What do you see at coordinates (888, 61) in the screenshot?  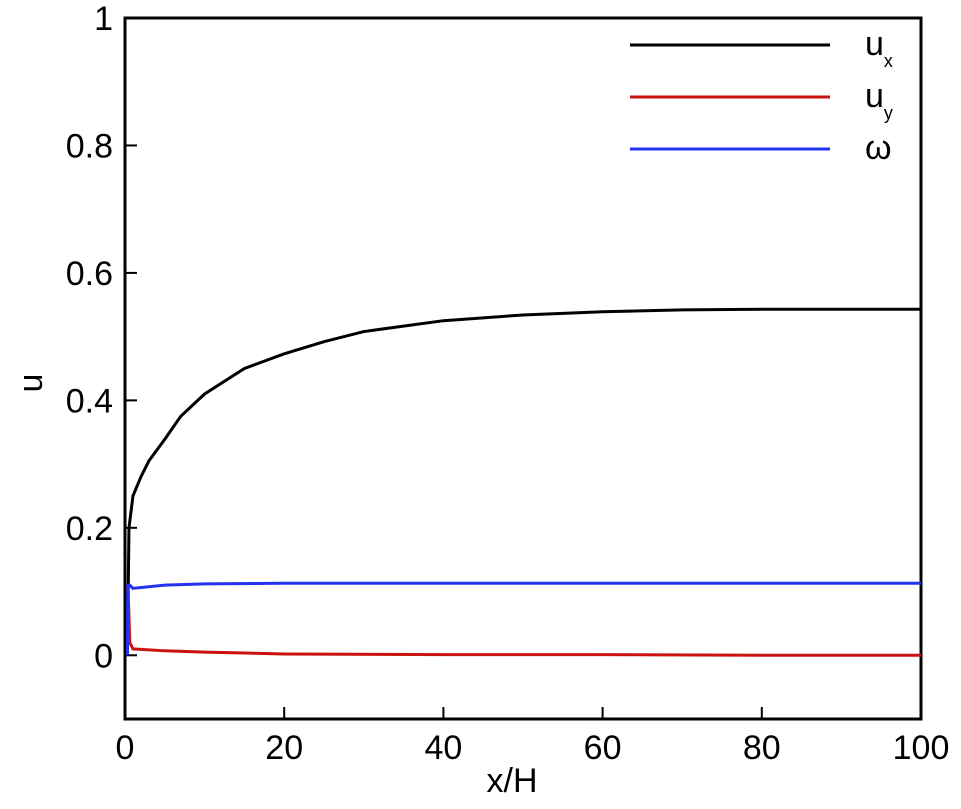 I see `legend-subscript: x` at bounding box center [888, 61].